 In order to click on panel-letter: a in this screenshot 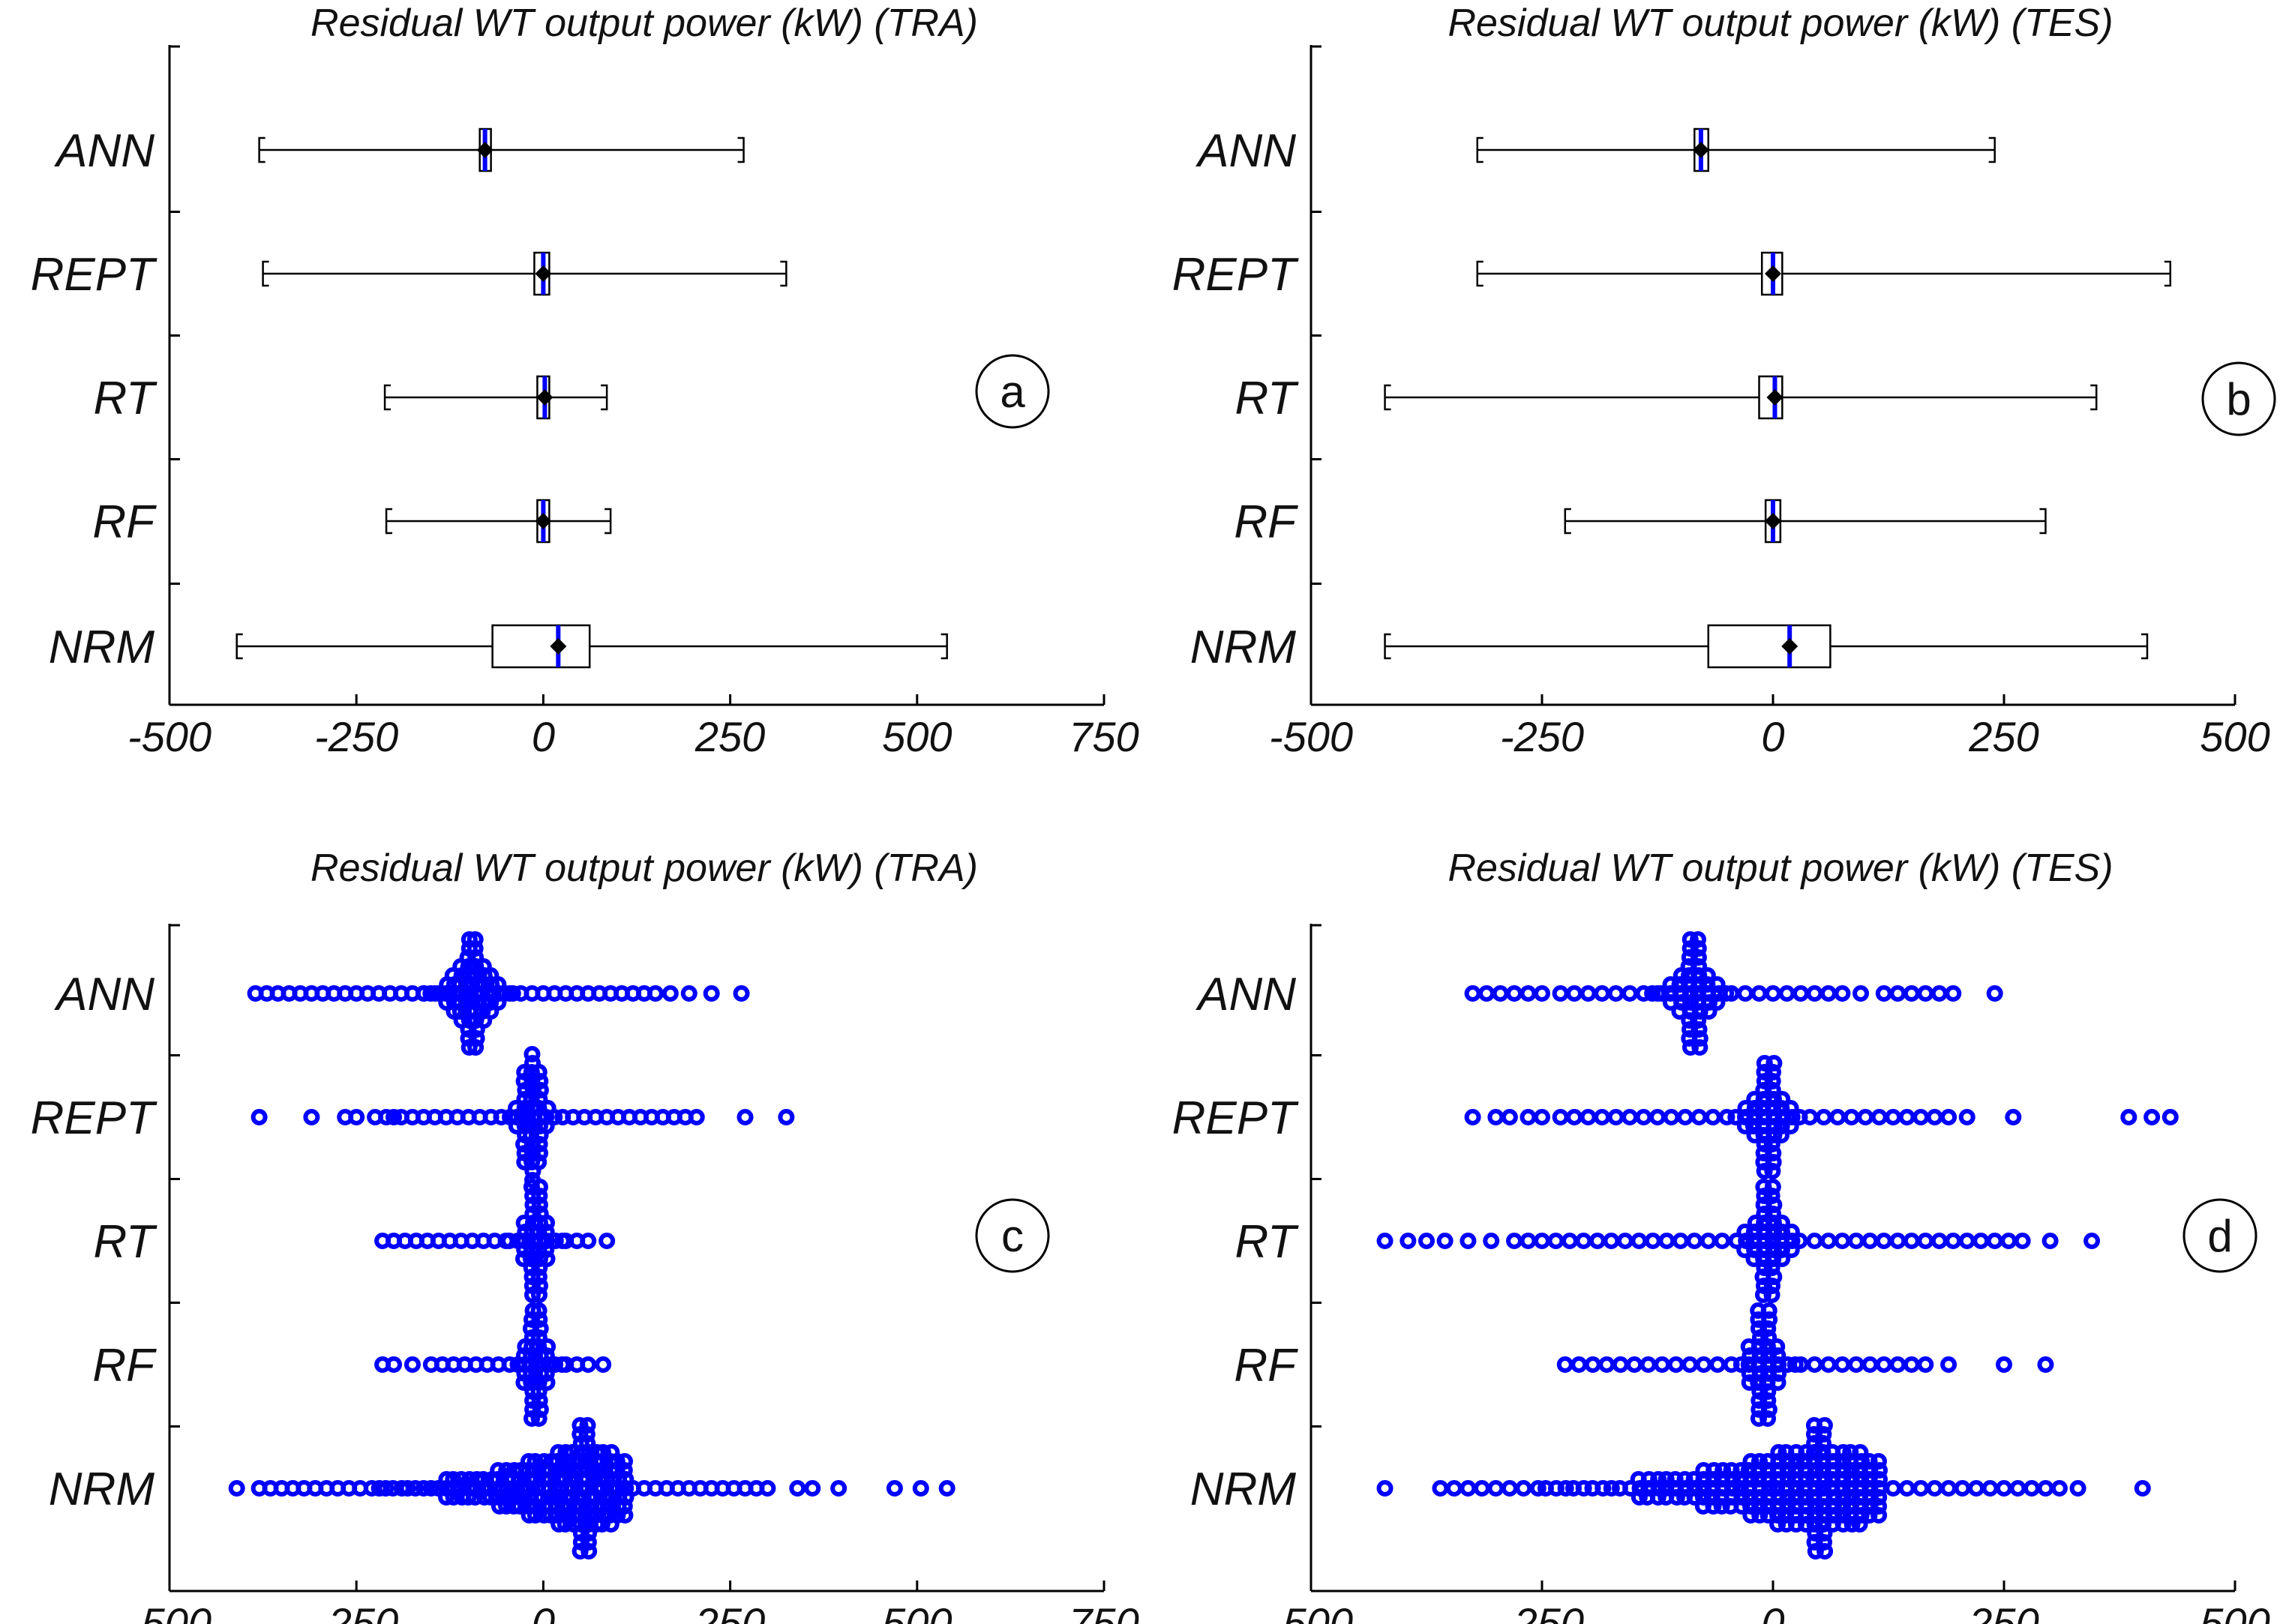, I will do `click(1012, 392)`.